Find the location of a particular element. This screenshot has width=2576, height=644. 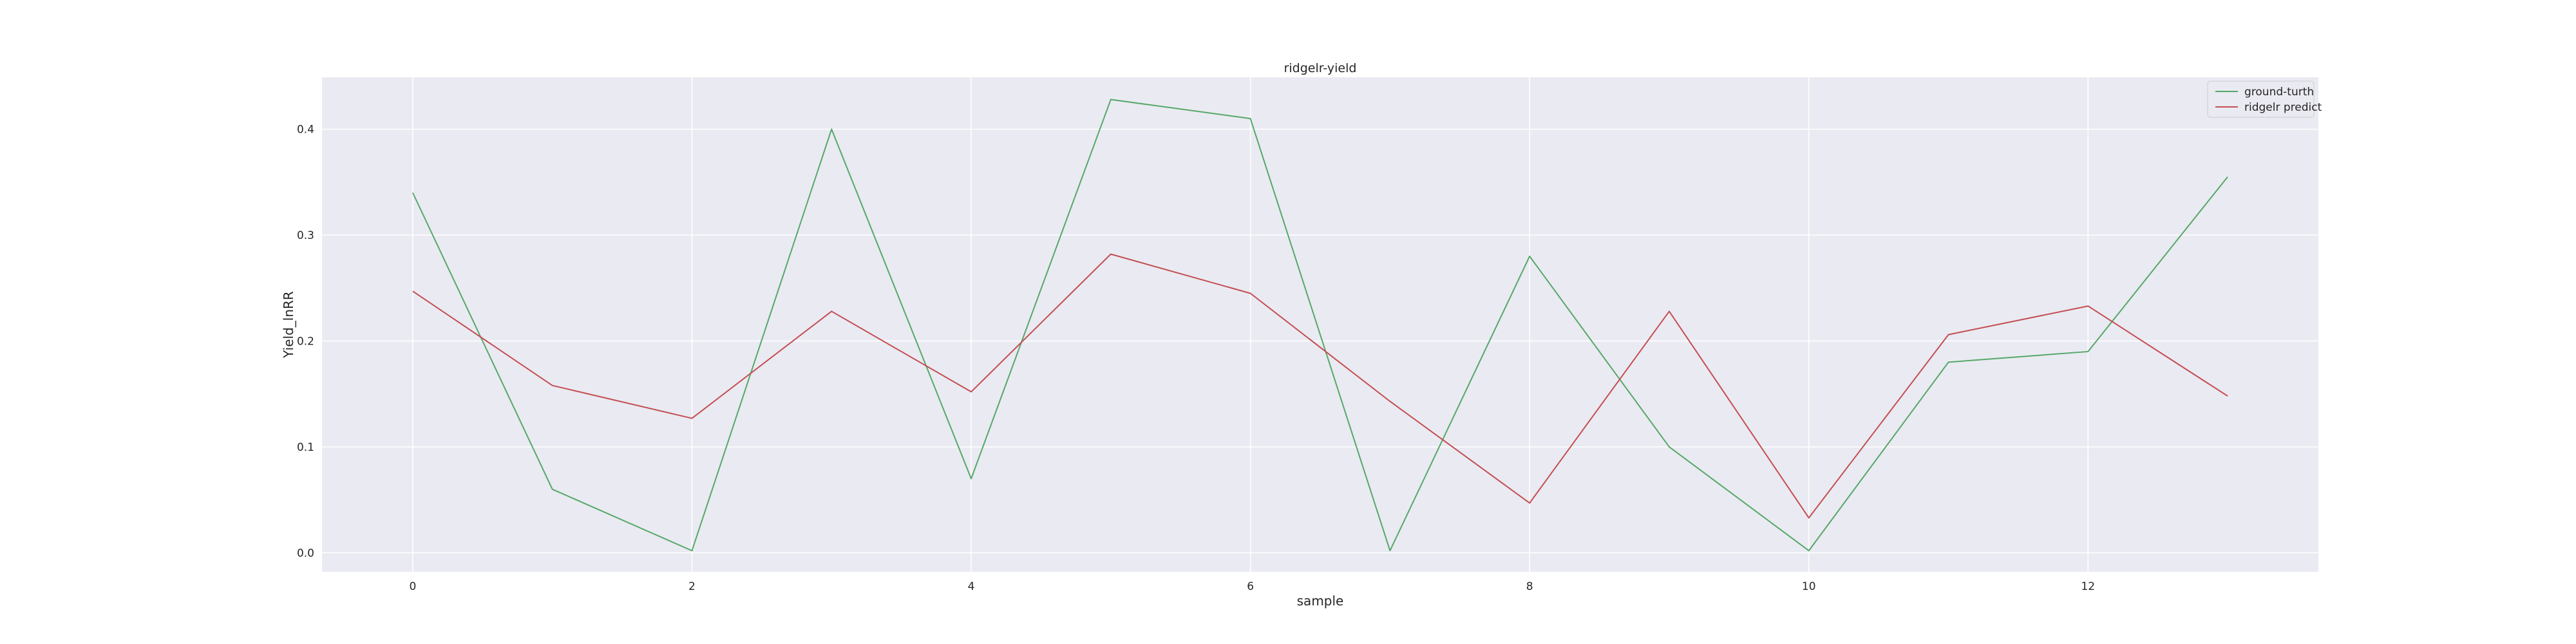

y-tick-label: 0.1 is located at coordinates (305, 447).